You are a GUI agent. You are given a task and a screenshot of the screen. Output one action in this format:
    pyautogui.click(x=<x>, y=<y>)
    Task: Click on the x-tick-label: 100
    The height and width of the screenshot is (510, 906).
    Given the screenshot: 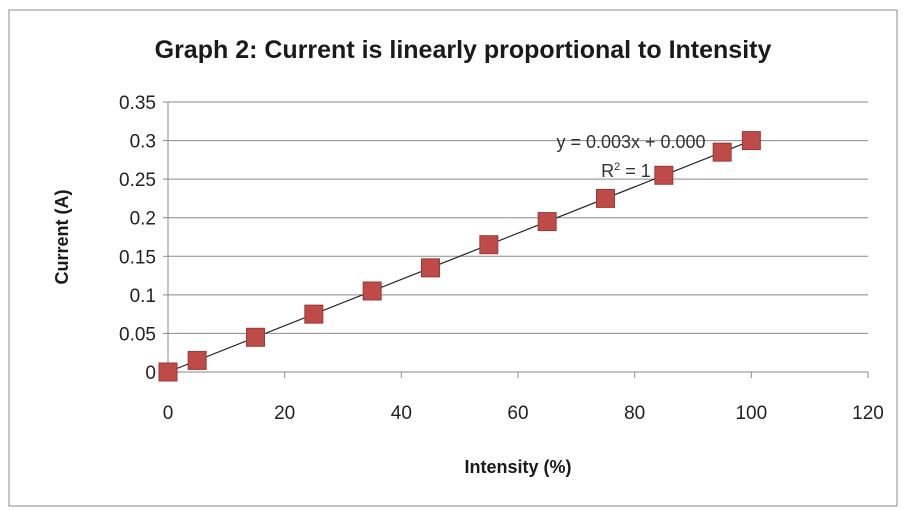 What is the action you would take?
    pyautogui.click(x=751, y=413)
    